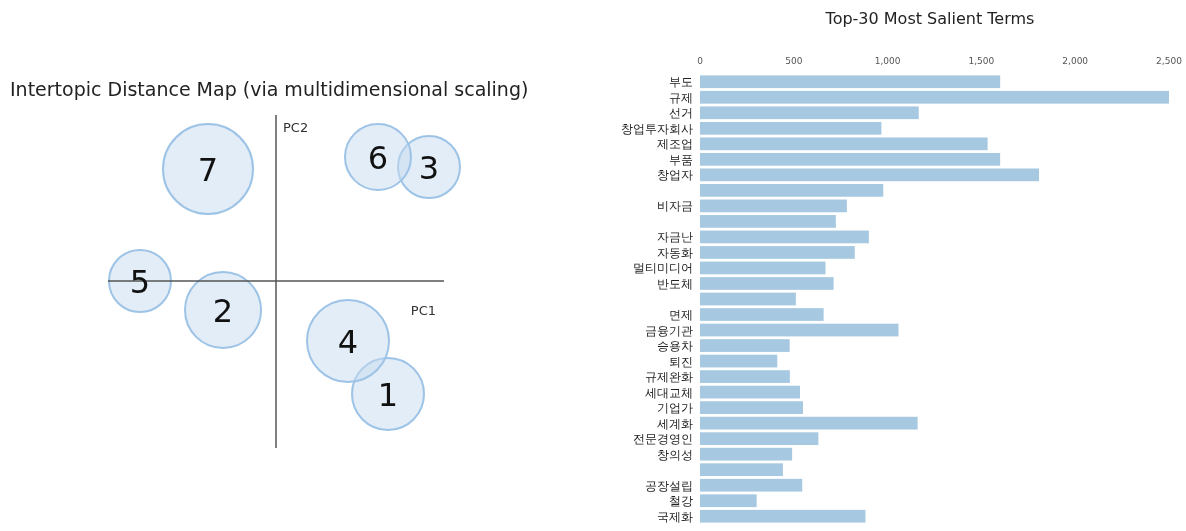 Image resolution: width=1186 pixels, height=531 pixels. What do you see at coordinates (794, 61) in the screenshot?
I see `x-tick-label: 500` at bounding box center [794, 61].